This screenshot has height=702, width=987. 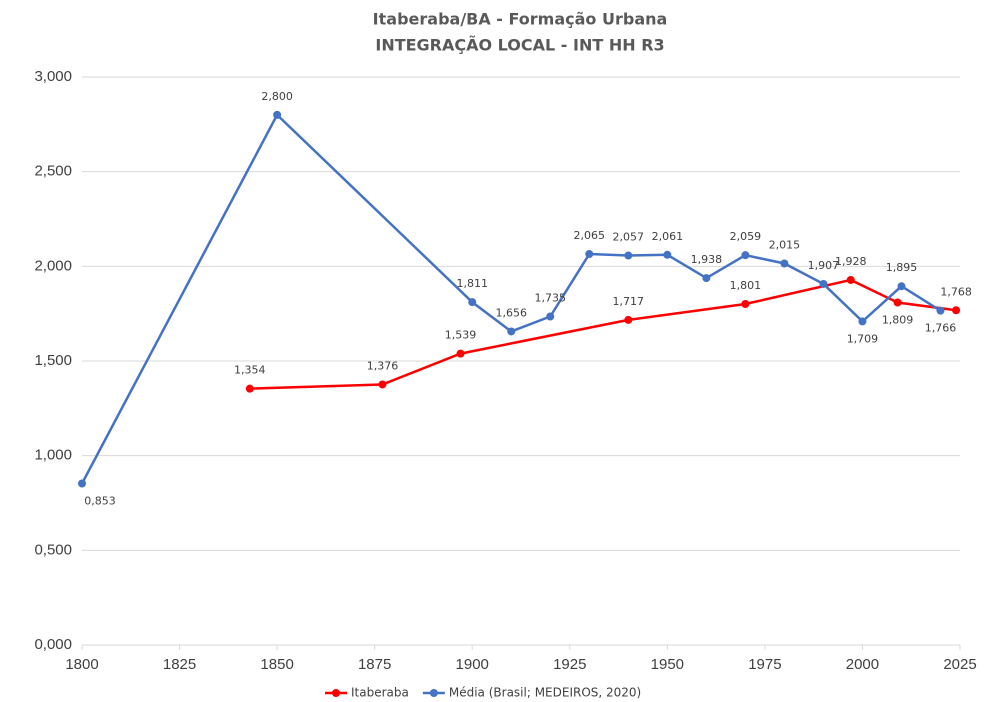 I want to click on y-tick-label: 0,000, so click(x=53, y=644).